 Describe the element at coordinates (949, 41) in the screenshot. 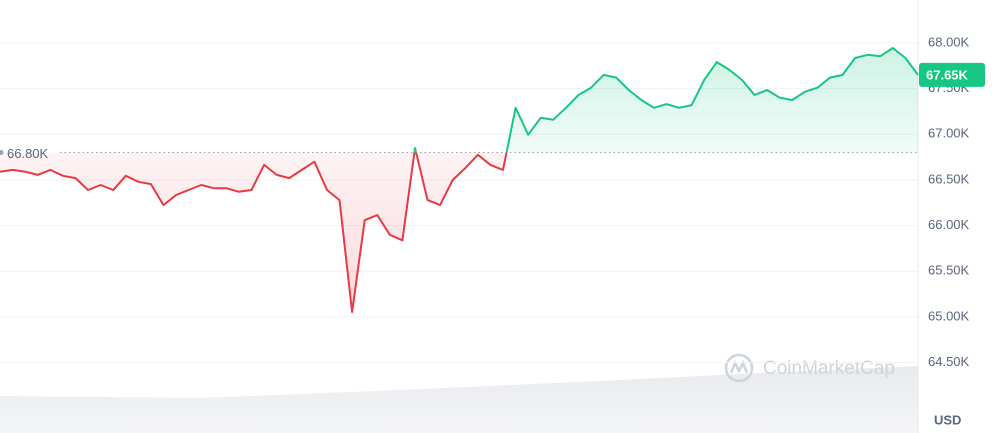

I see `y-tick-label: 68.00K` at that location.